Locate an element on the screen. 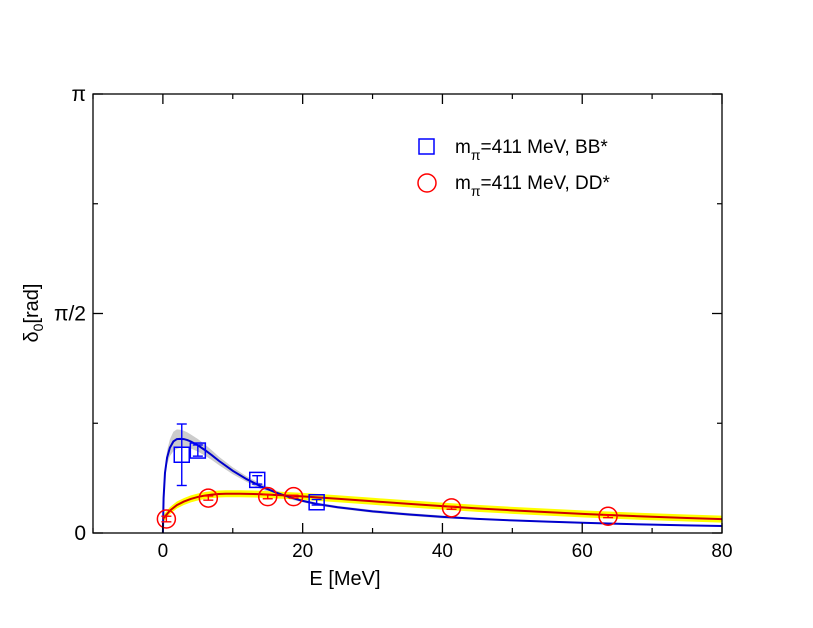 Image resolution: width=813 pixels, height=628 pixels. data-points is located at coordinates (387, 476).